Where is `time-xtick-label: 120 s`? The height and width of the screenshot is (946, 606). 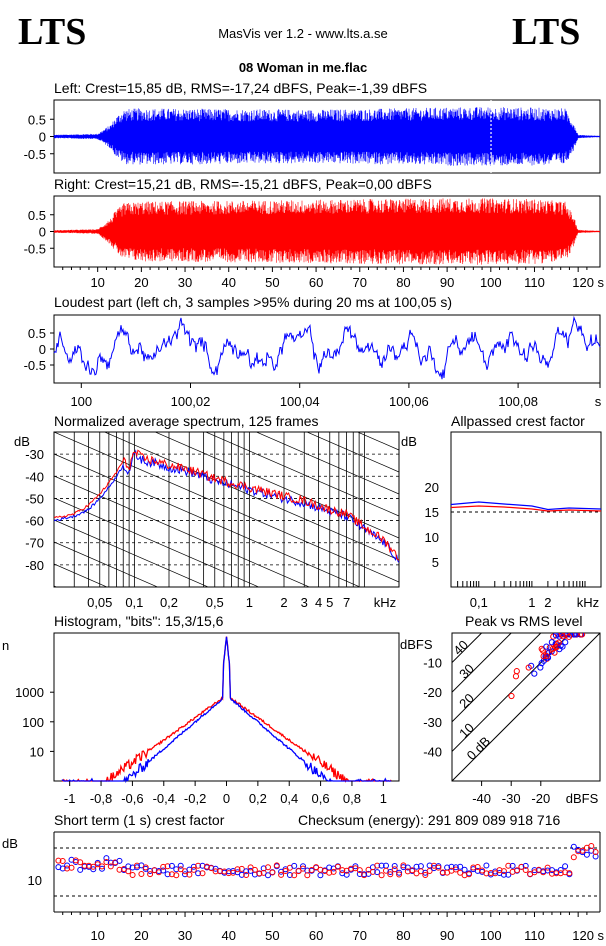 time-xtick-label: 120 s is located at coordinates (588, 282).